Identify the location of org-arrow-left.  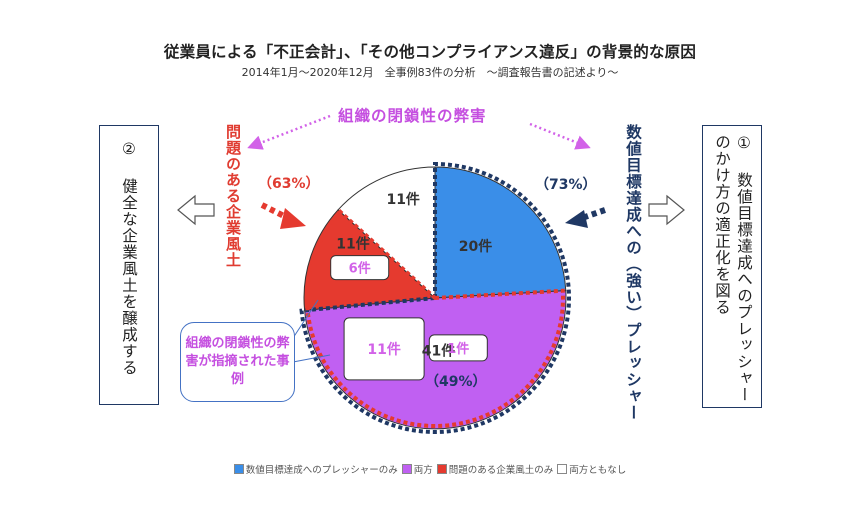
(289, 132).